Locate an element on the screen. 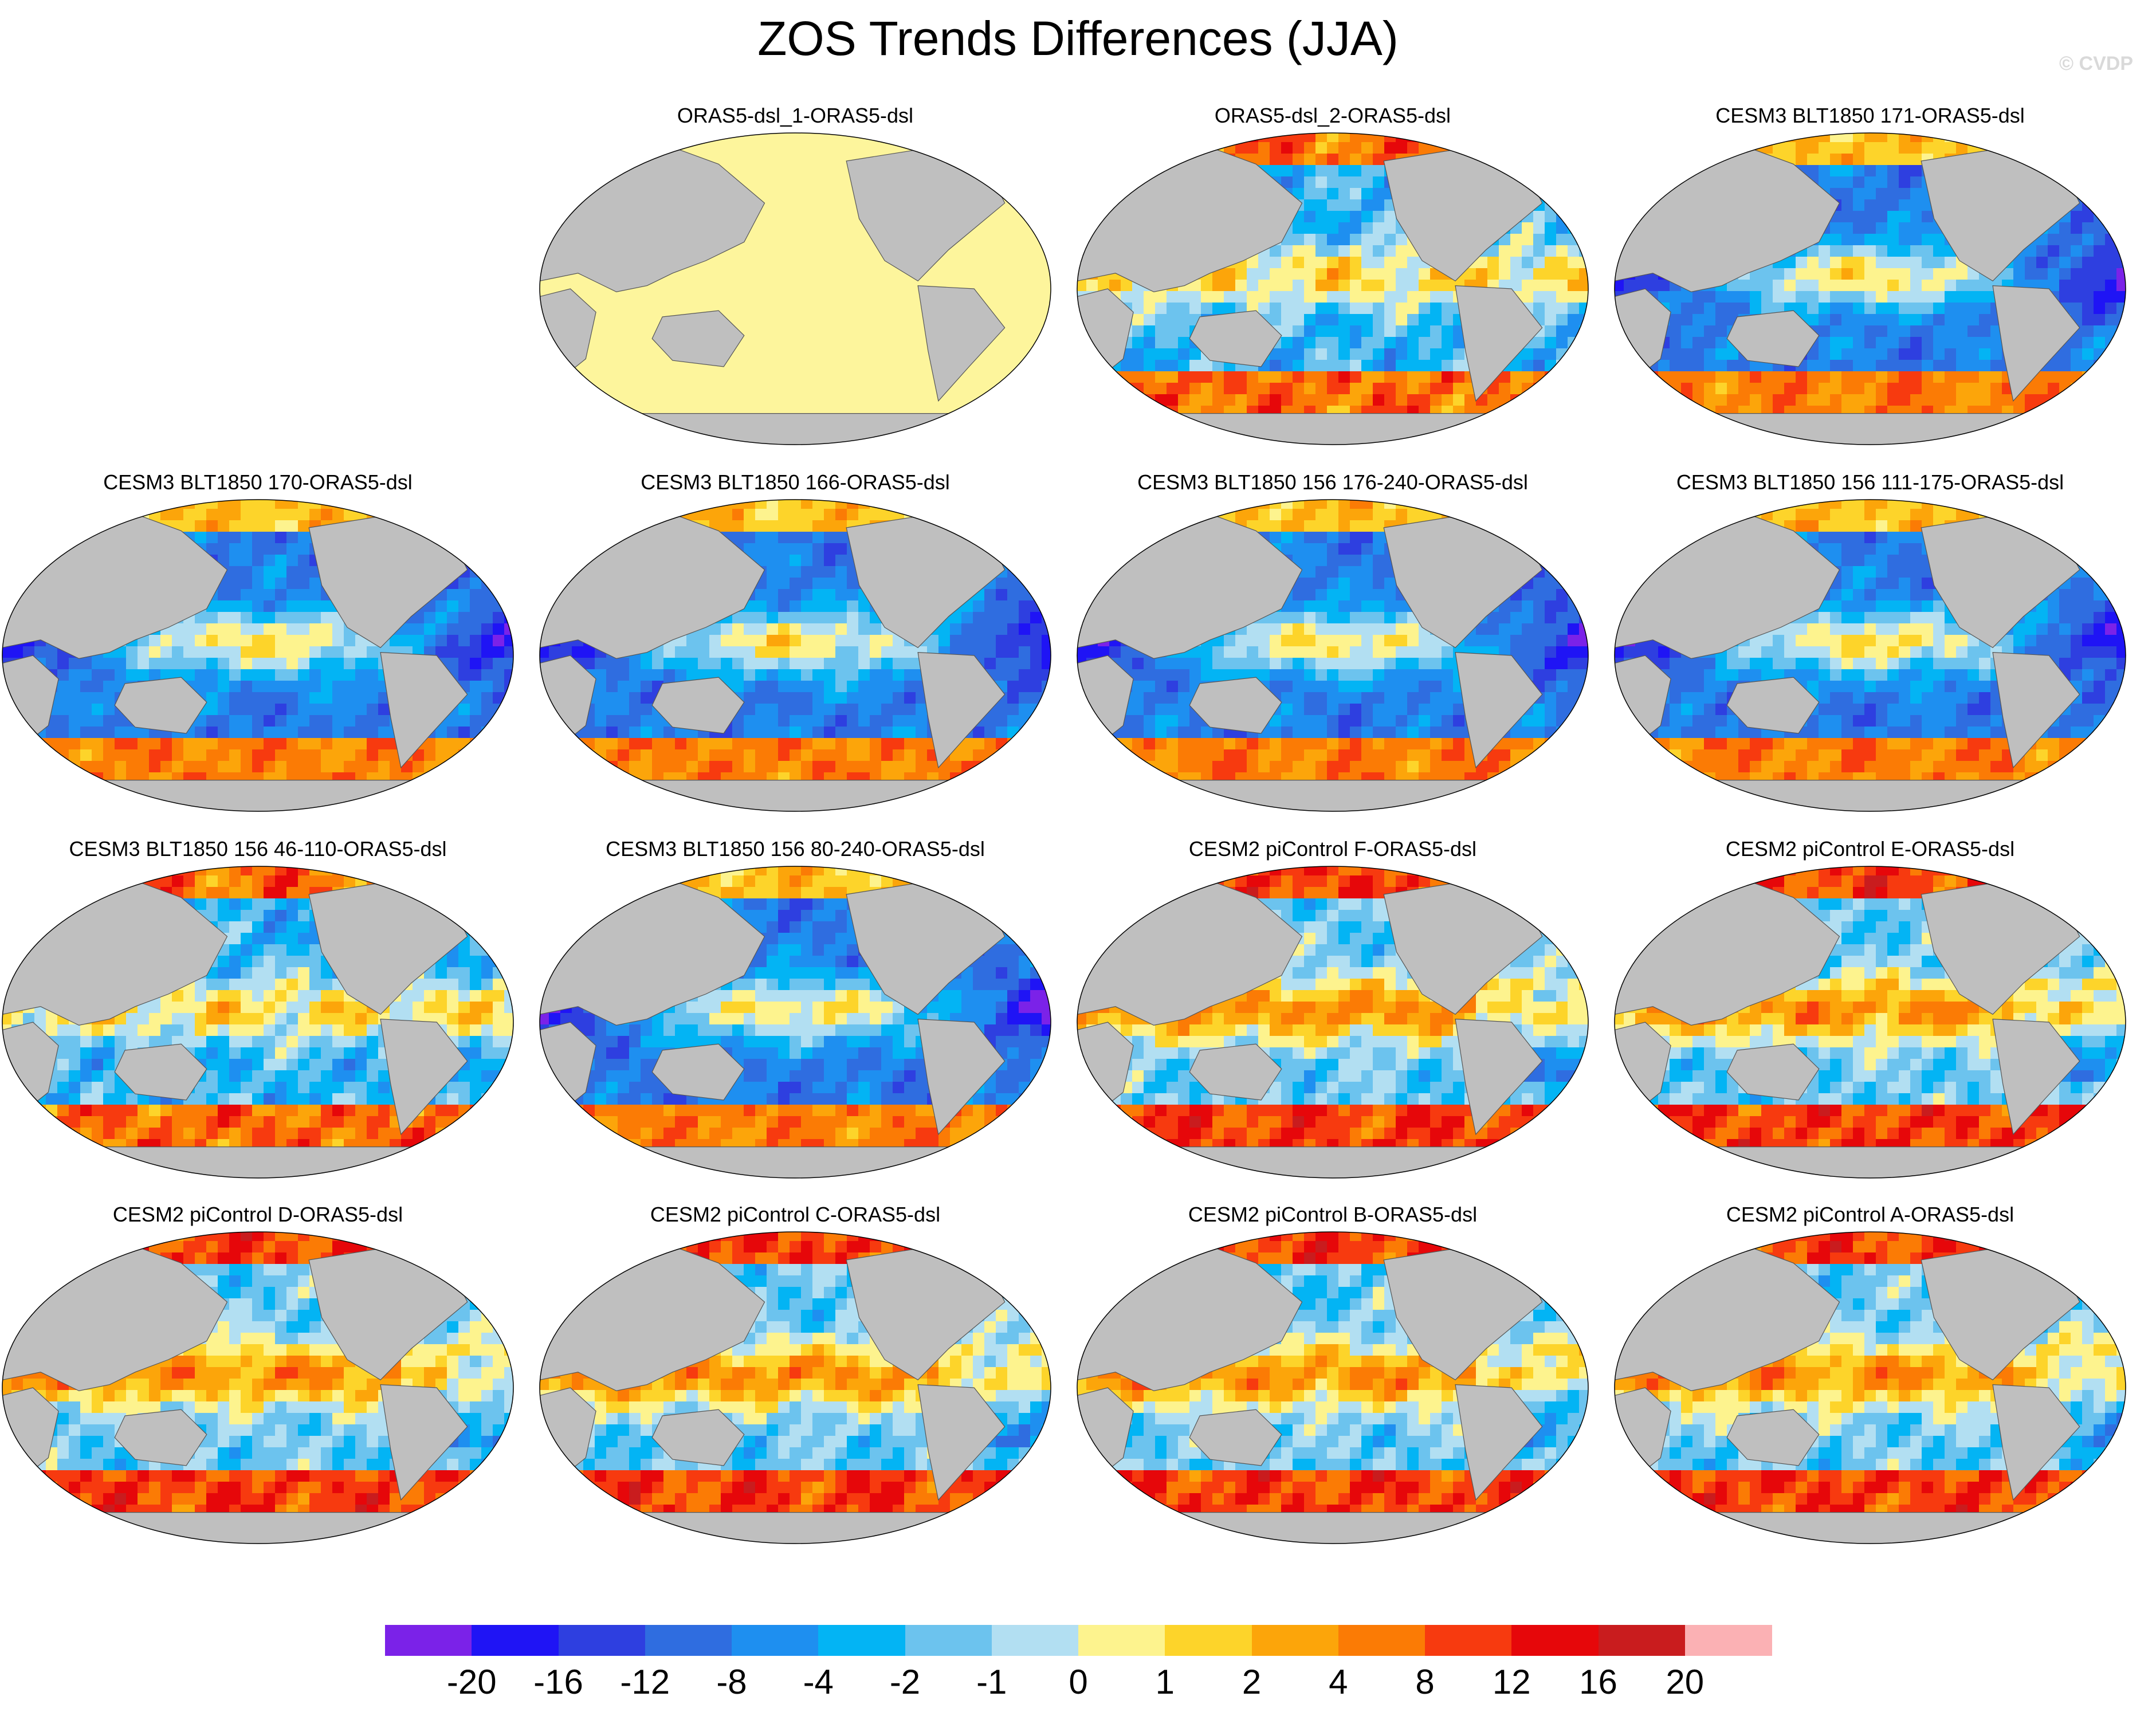 Image resolution: width=2156 pixels, height=1712 pixels. colorbar-tick-label: -8 is located at coordinates (731, 1682).